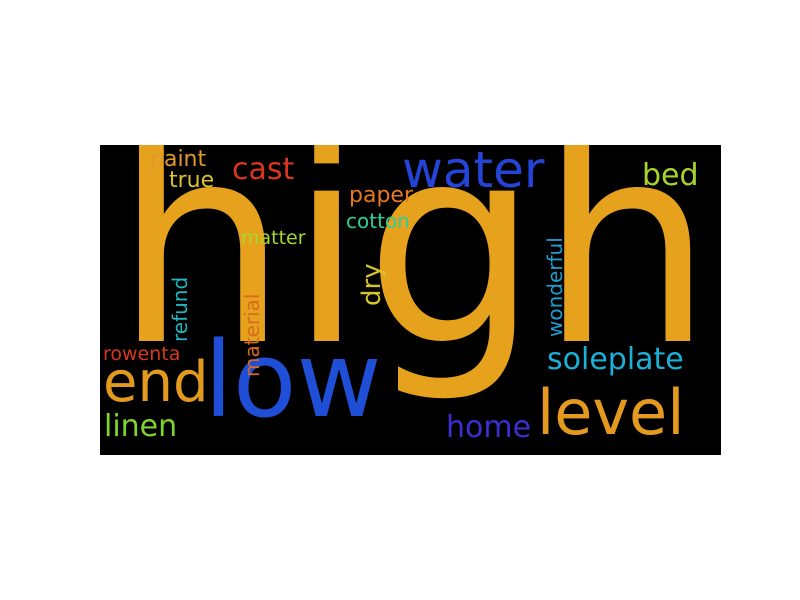 The image size is (800, 600). What do you see at coordinates (192, 180) in the screenshot?
I see `word-true: true` at bounding box center [192, 180].